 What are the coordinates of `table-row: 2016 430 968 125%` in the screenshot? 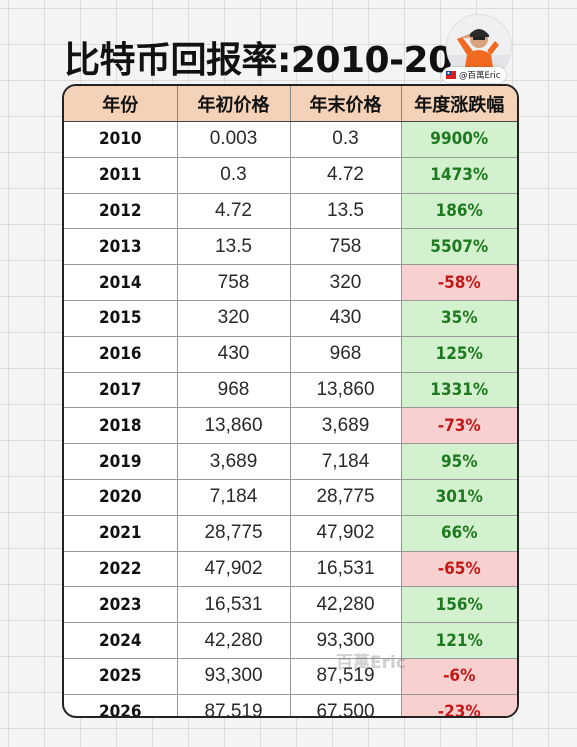 It's located at (290, 354).